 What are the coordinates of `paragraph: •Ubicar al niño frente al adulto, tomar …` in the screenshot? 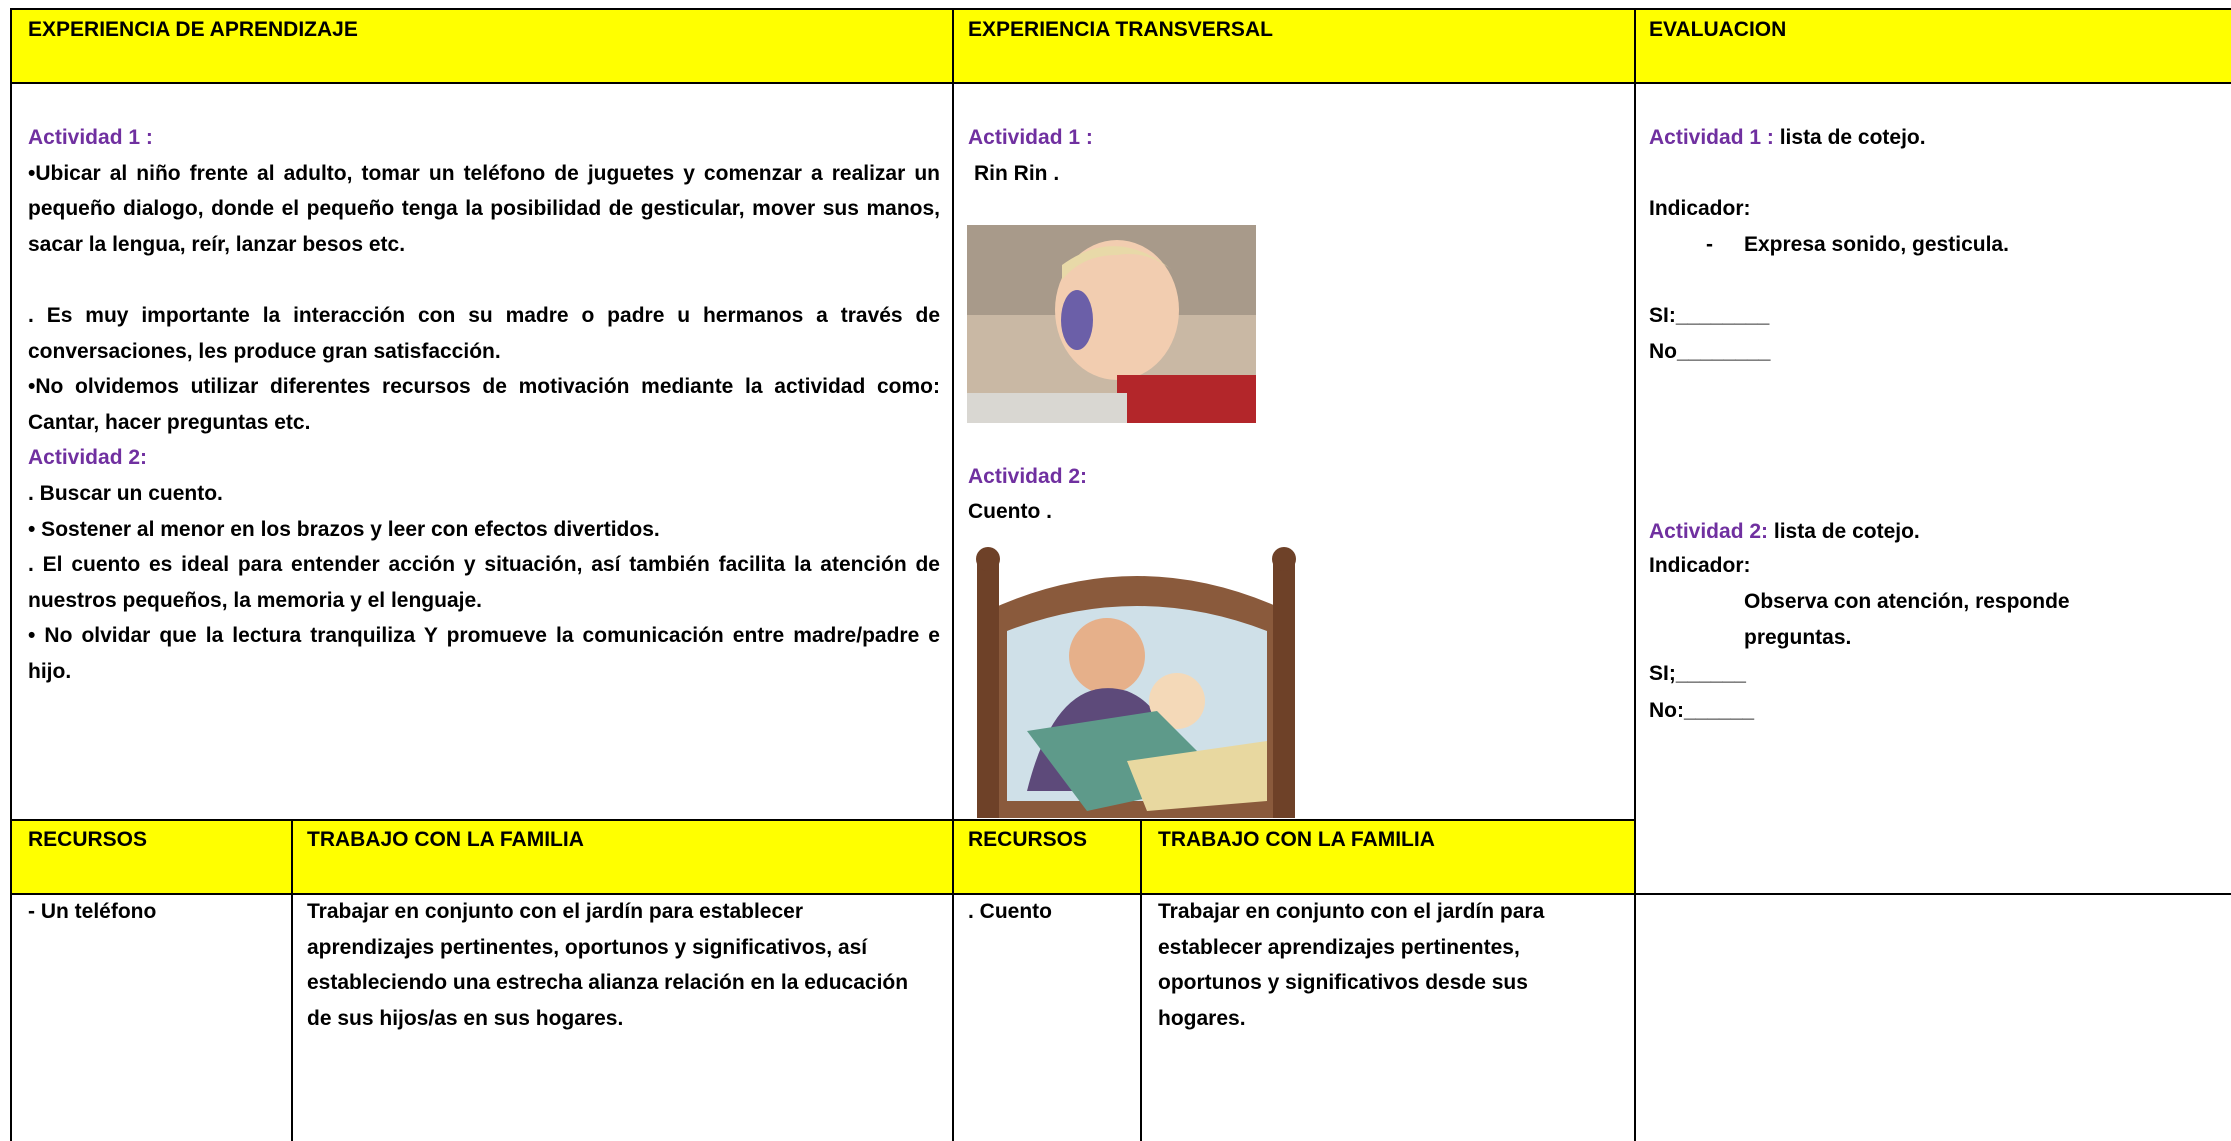 It's located at (484, 208).